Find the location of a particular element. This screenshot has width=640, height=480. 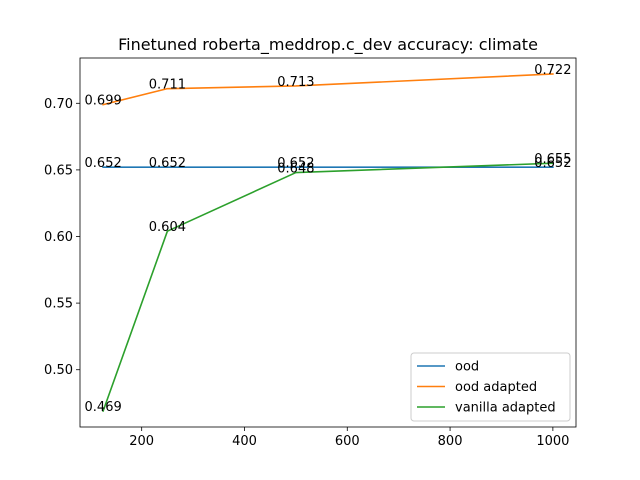

data-label-ood-3: 0.652 is located at coordinates (552, 163).